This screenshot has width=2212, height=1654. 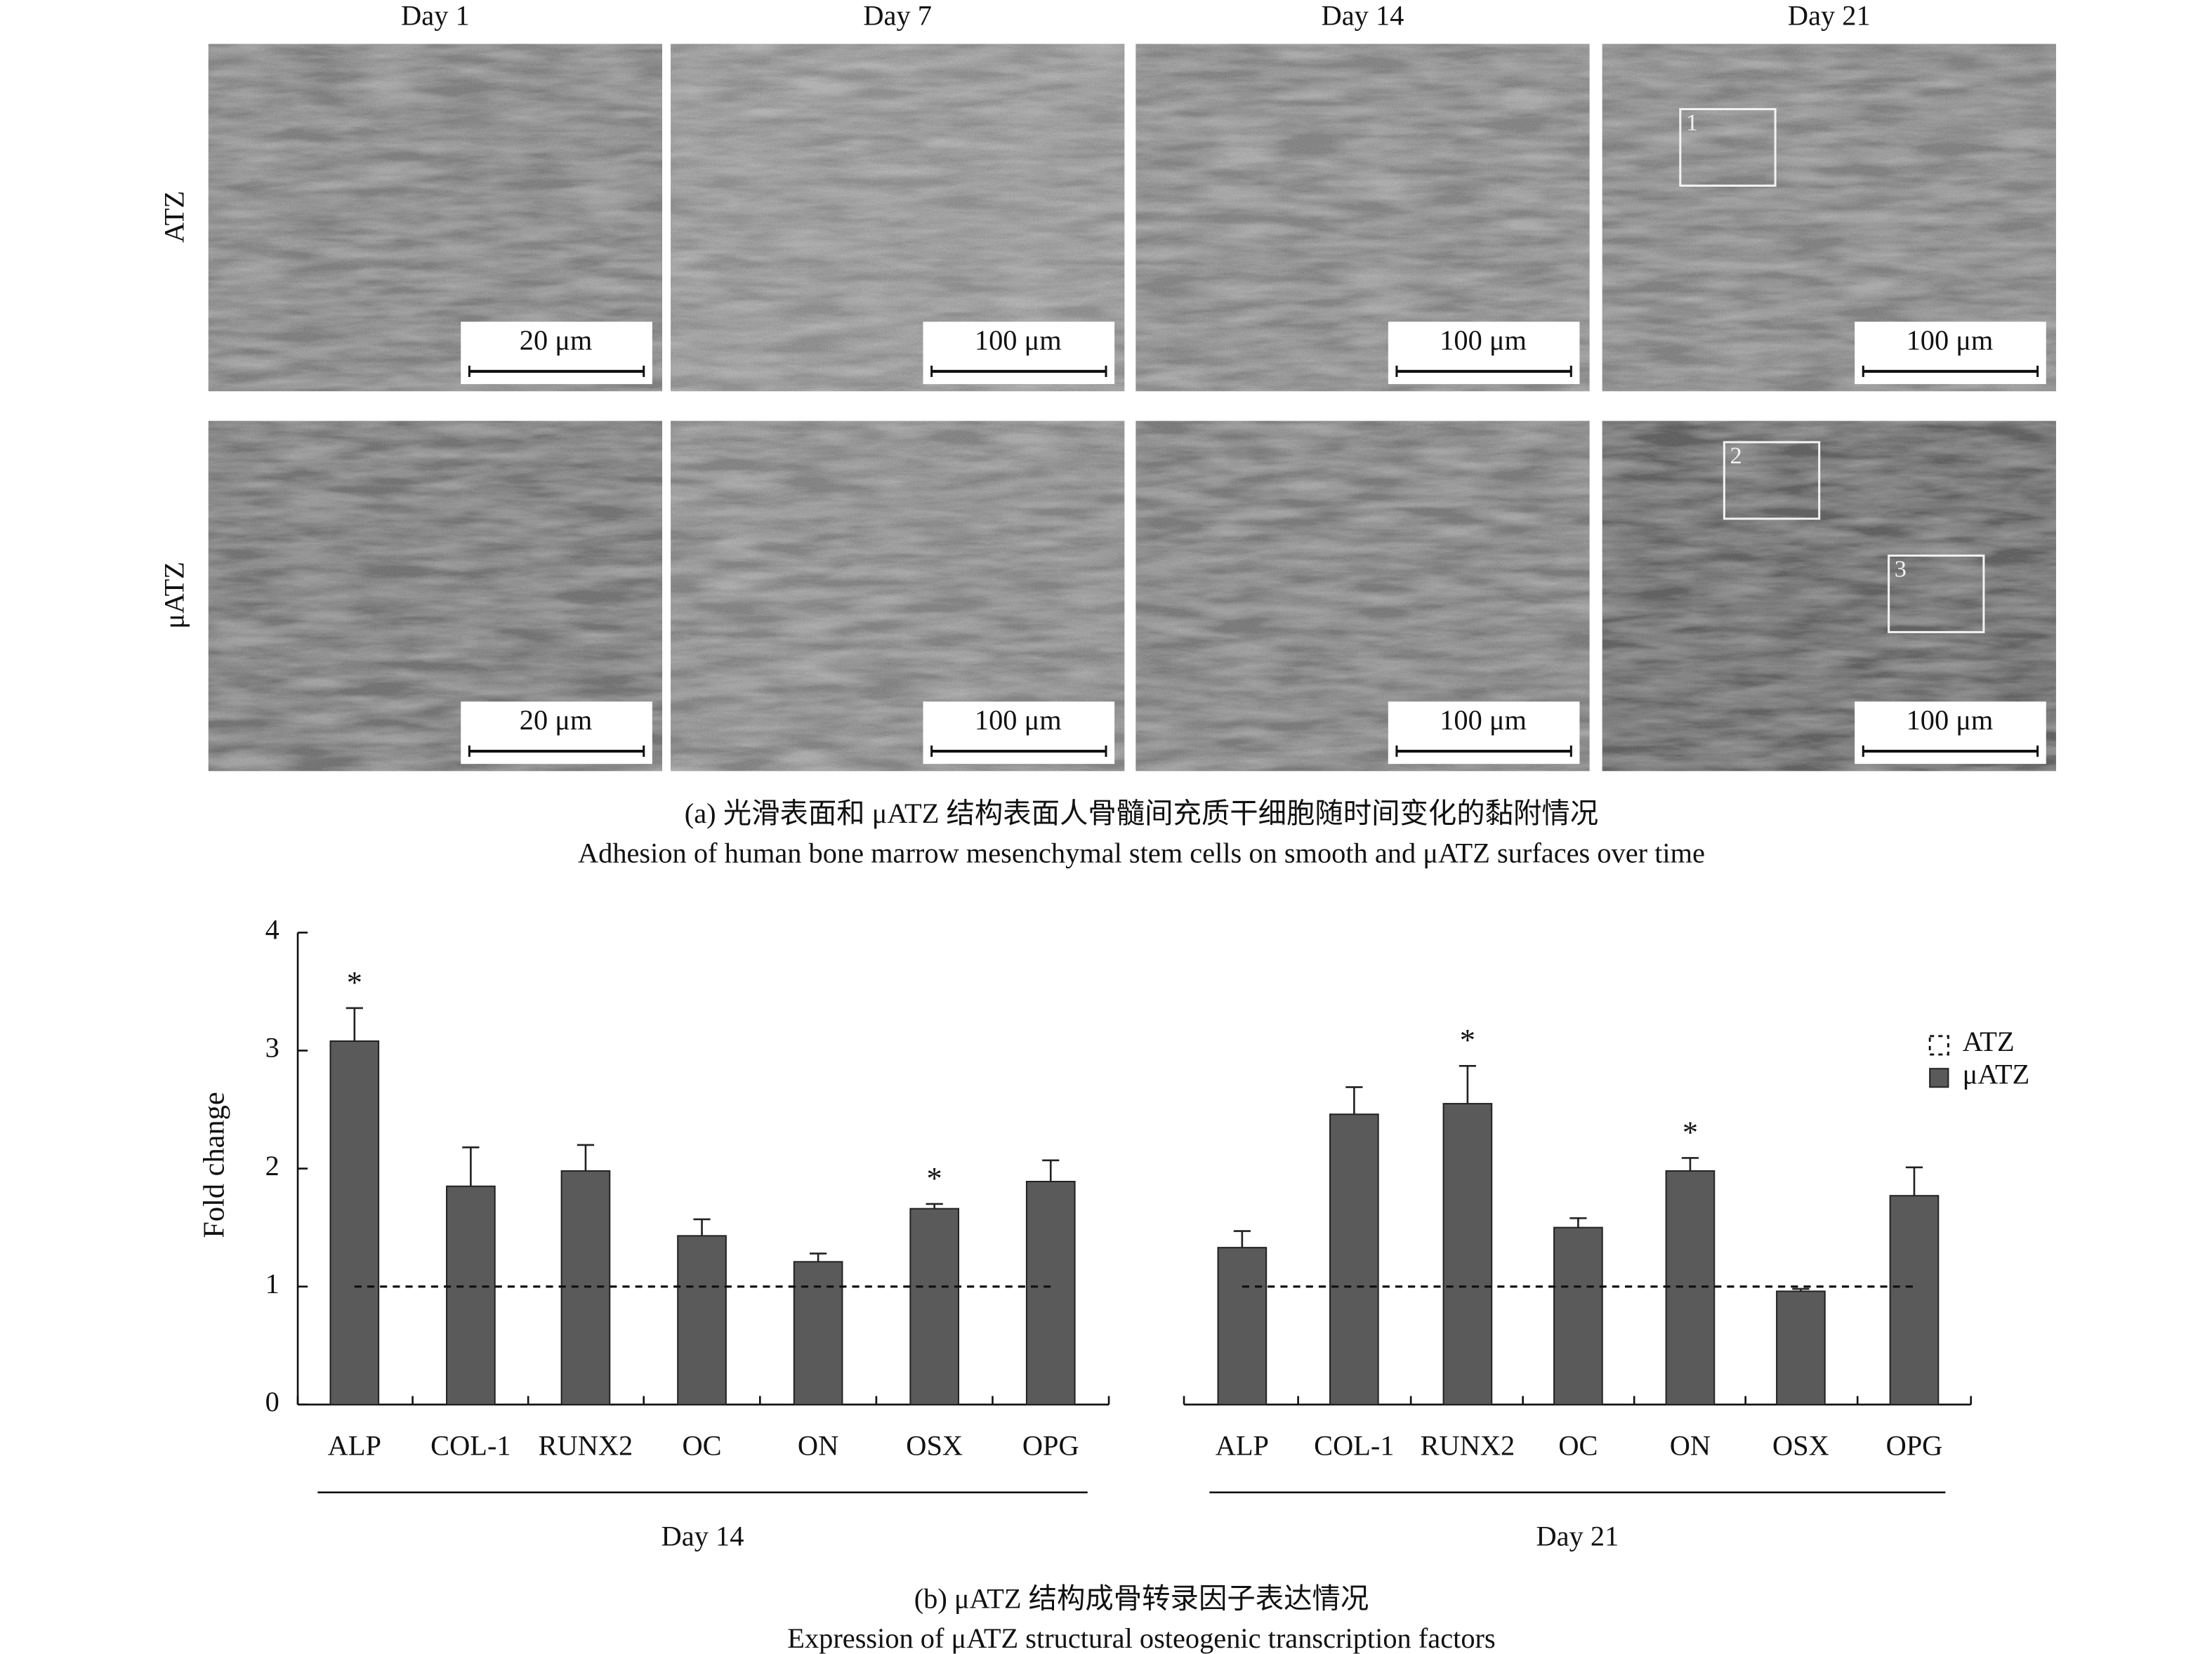 I want to click on group-label: Day 14, so click(x=702, y=1536).